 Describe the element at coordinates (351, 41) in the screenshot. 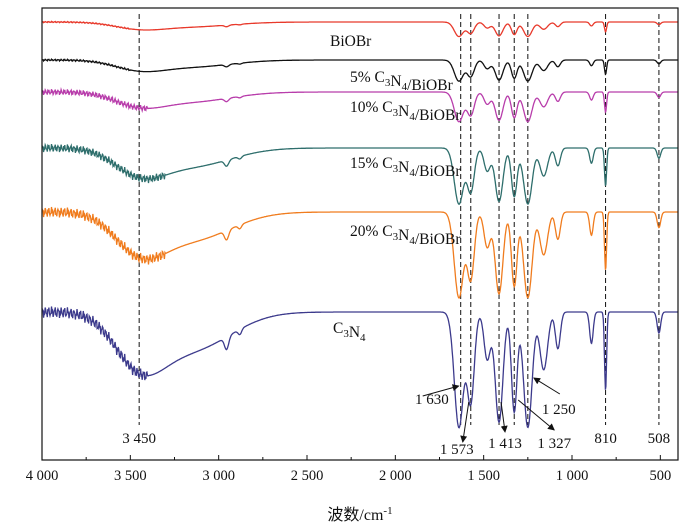

I see `series-label-0: BiOBr` at that location.